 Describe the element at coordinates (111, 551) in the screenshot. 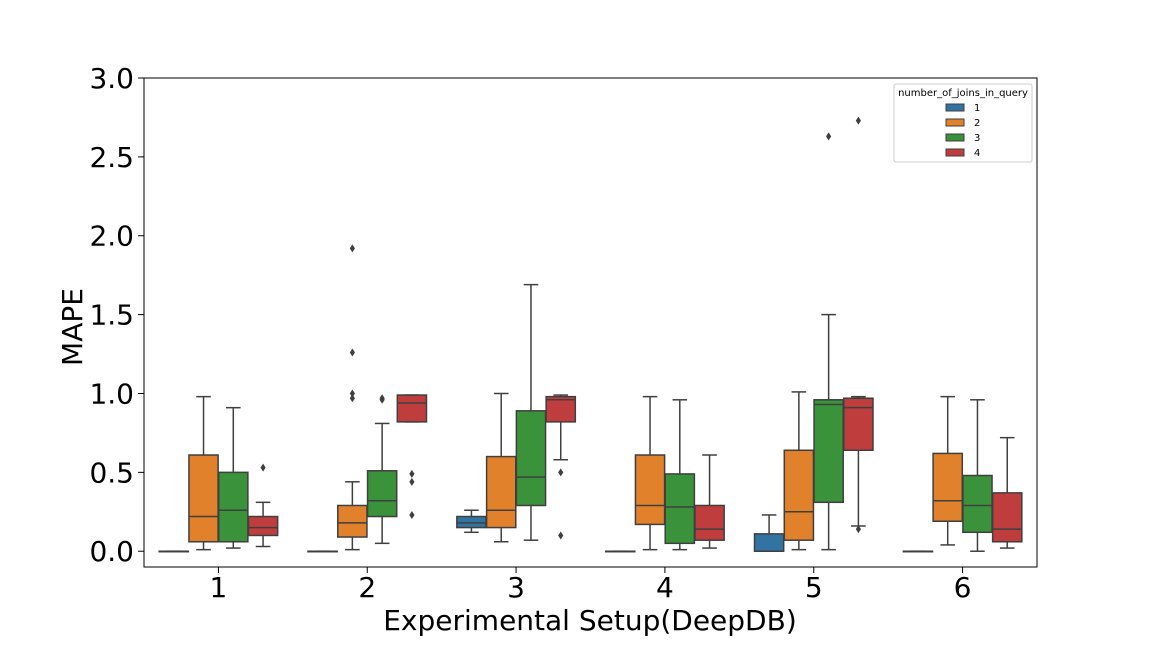

I see `y-tick-label: 0.0` at that location.